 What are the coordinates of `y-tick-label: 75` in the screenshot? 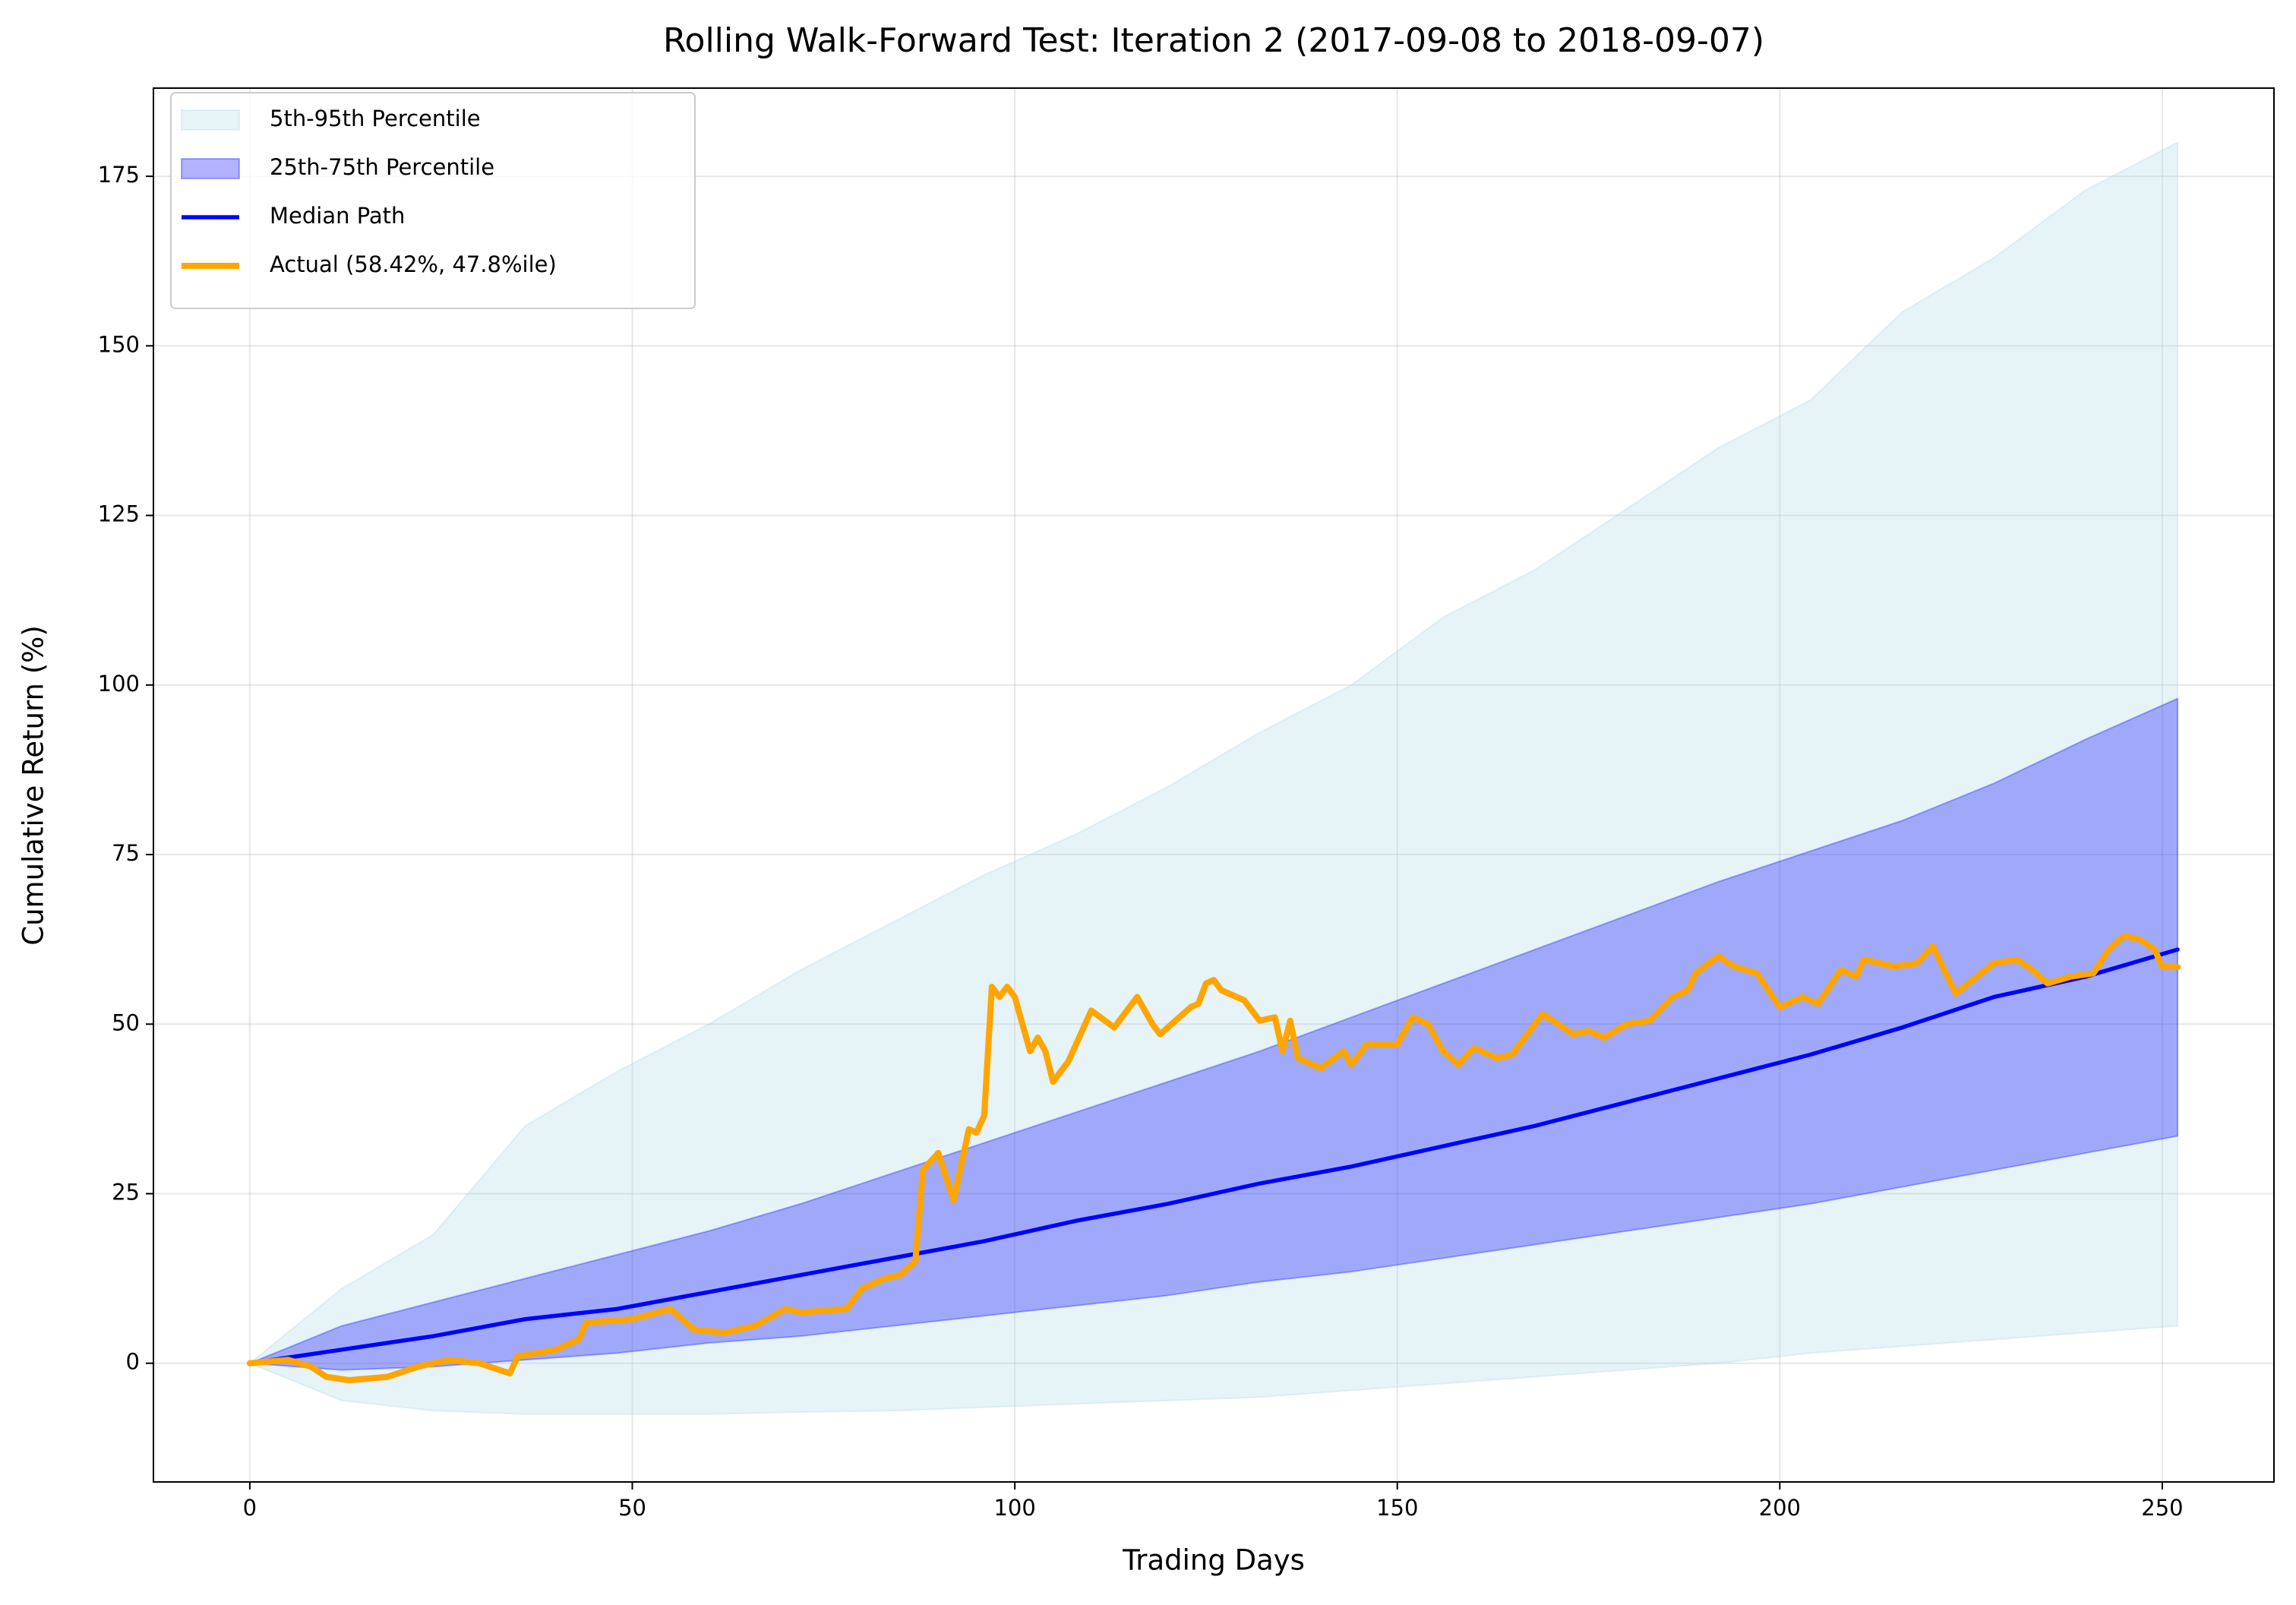 It's located at (126, 853).